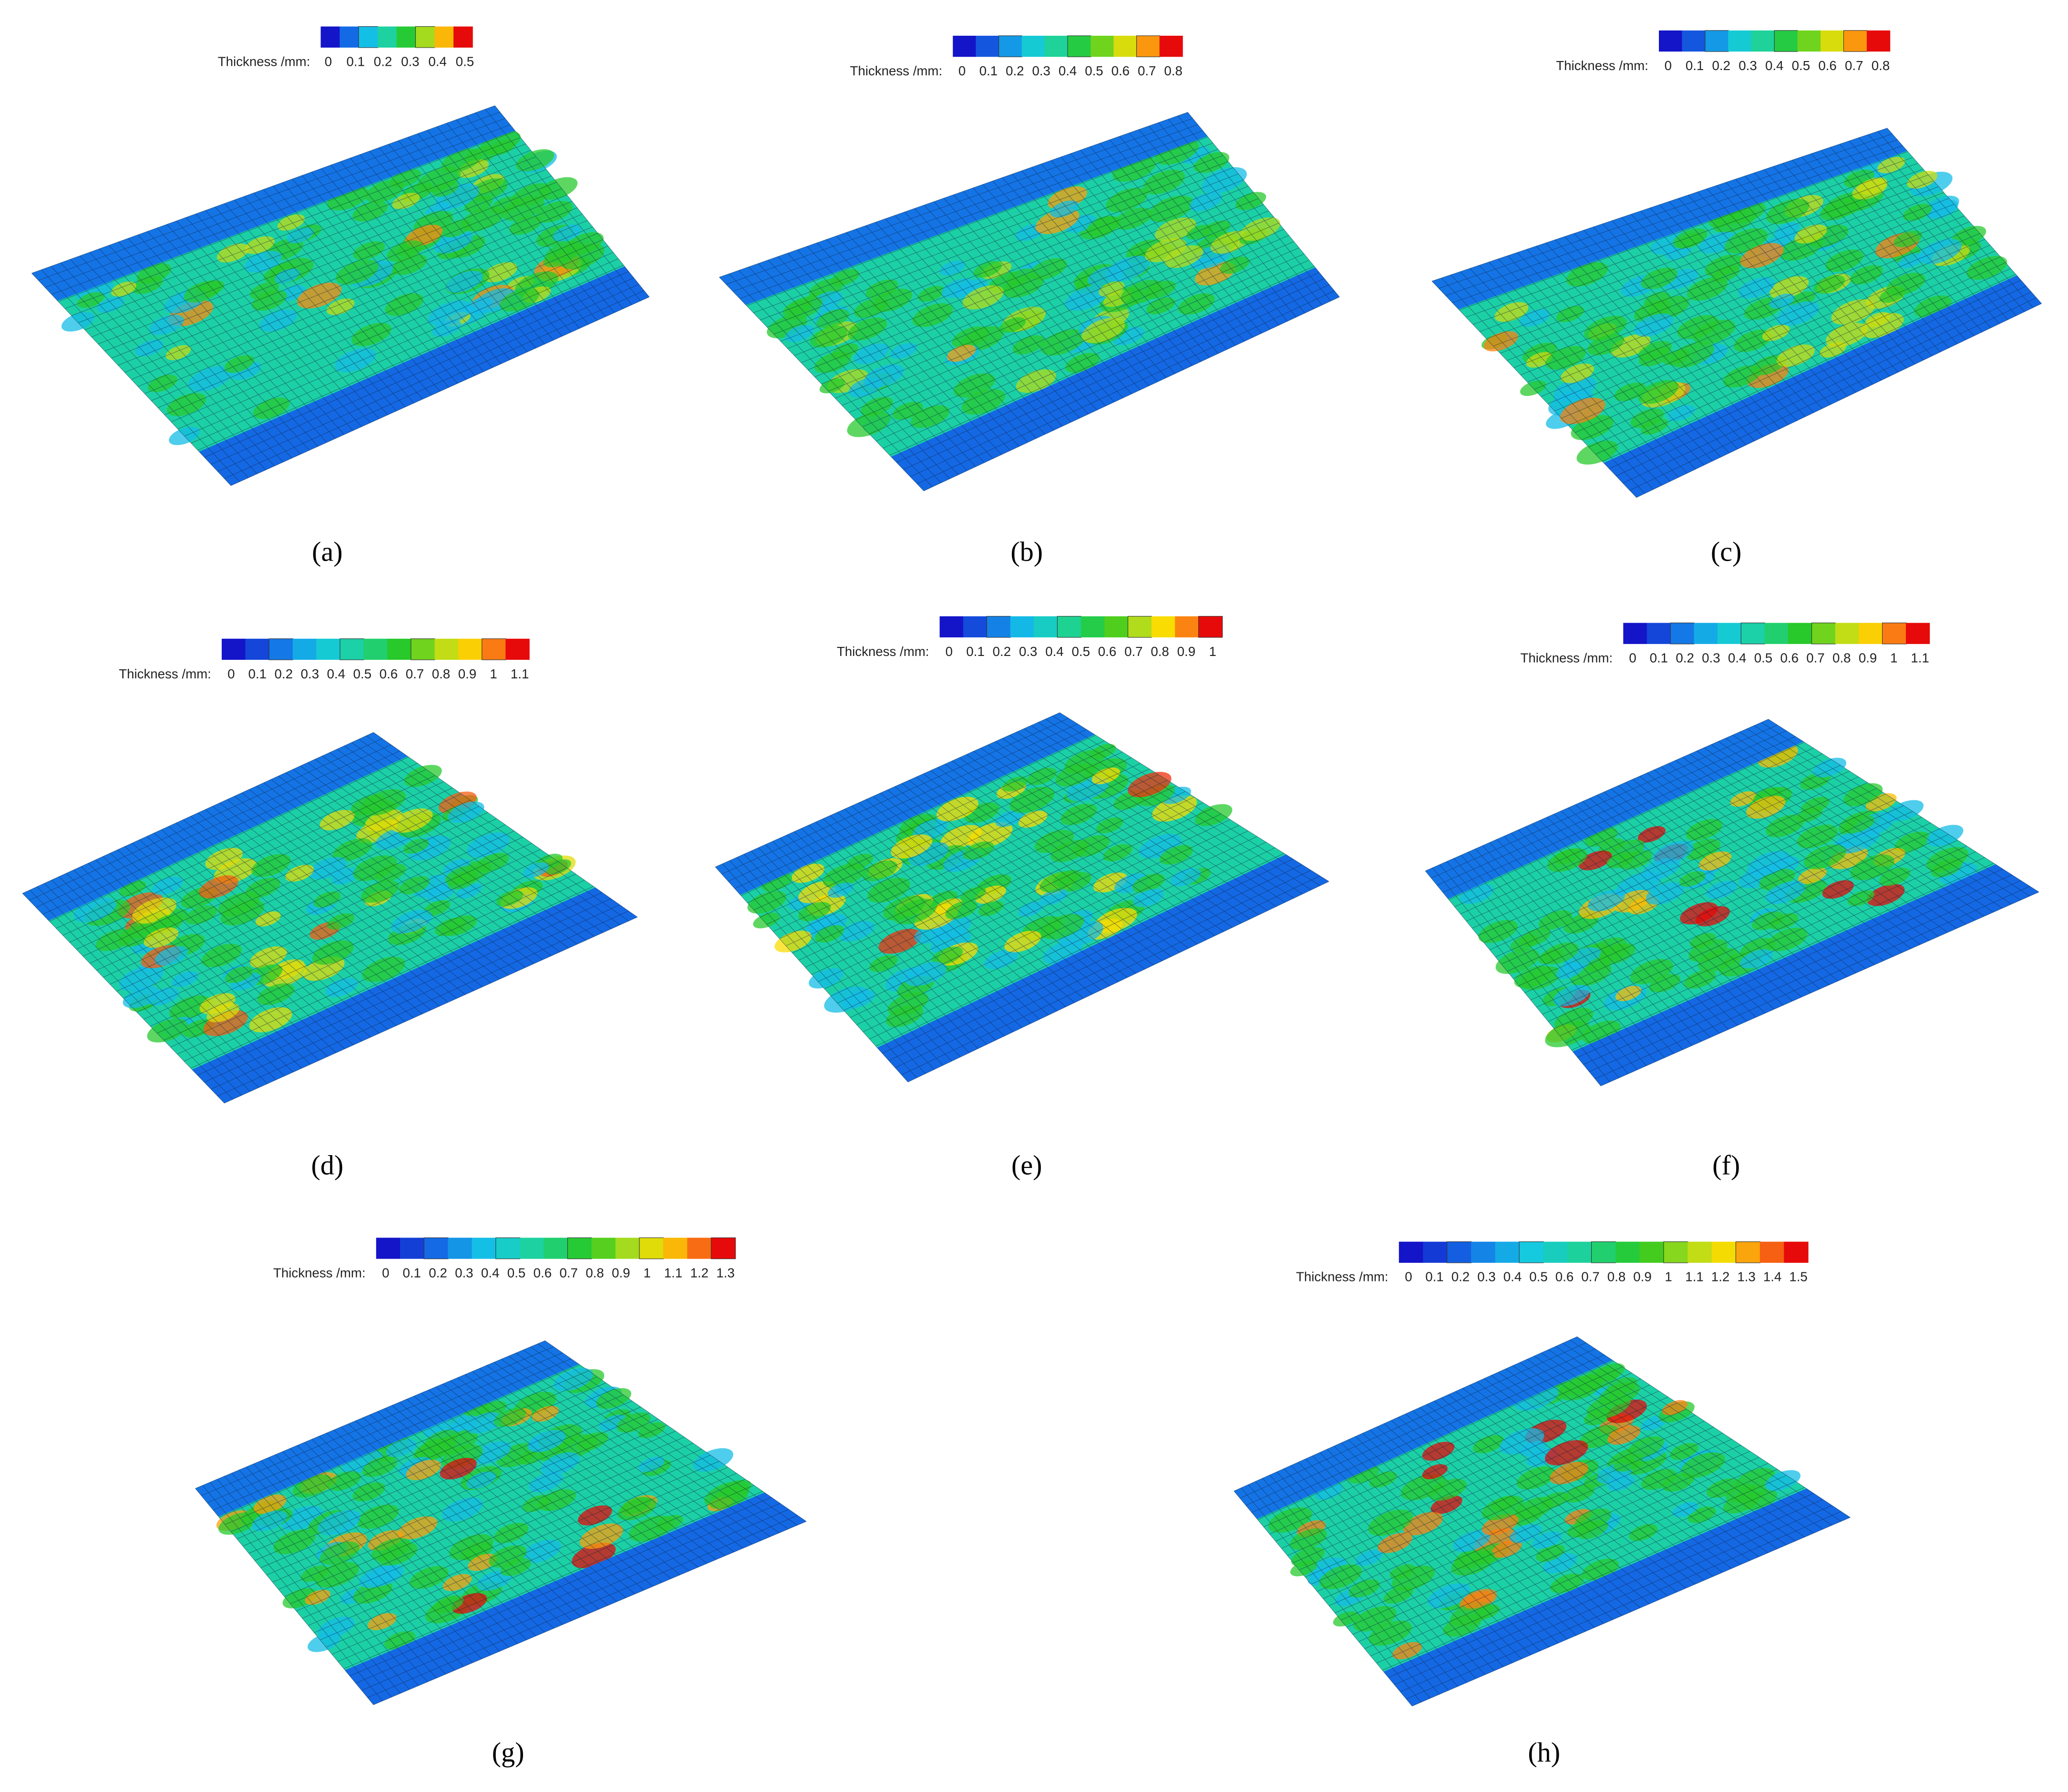  What do you see at coordinates (508, 1752) in the screenshot?
I see `panel-label: (g)` at bounding box center [508, 1752].